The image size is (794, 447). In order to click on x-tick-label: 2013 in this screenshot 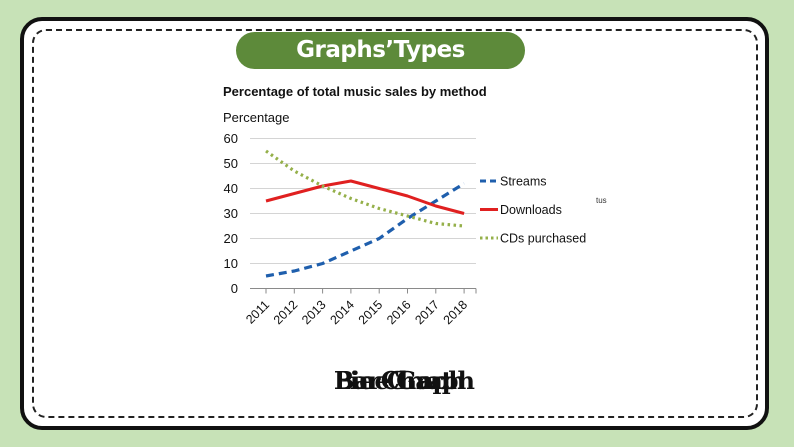, I will do `click(314, 313)`.